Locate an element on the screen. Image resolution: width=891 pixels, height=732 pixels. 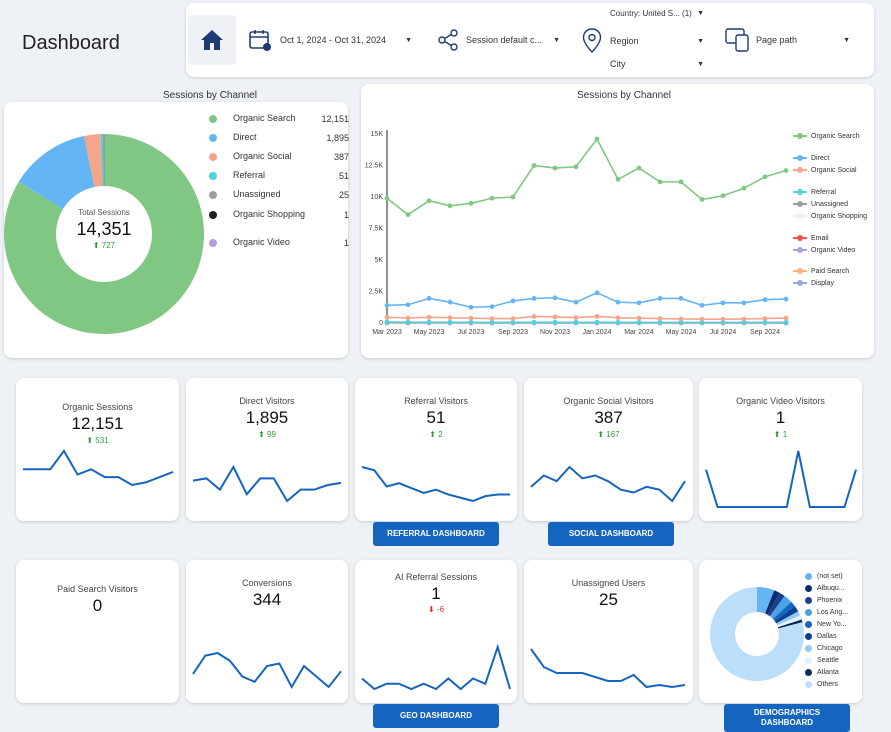
session-channel-selector: Session default c... ▼ is located at coordinates (498, 40).